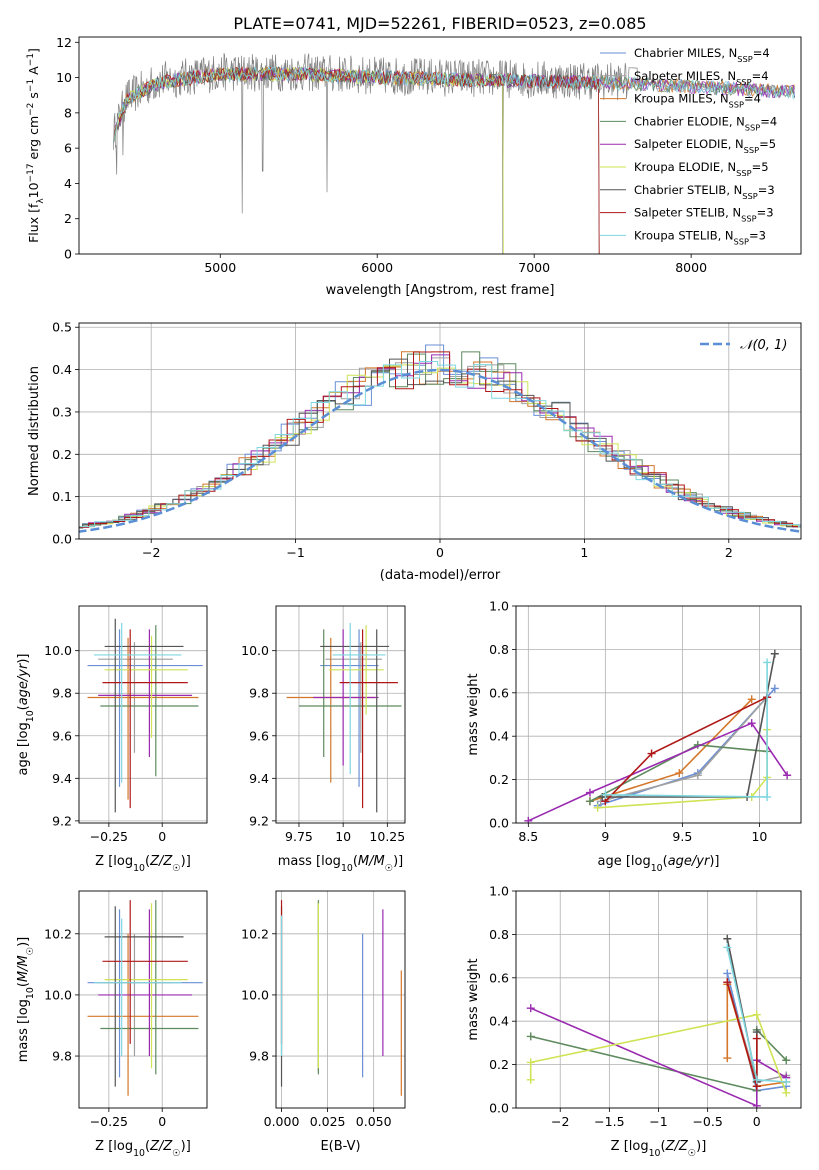 This screenshot has width=819, height=1170. I want to click on age_vs_z-xtick-label: −0.25, so click(109, 836).